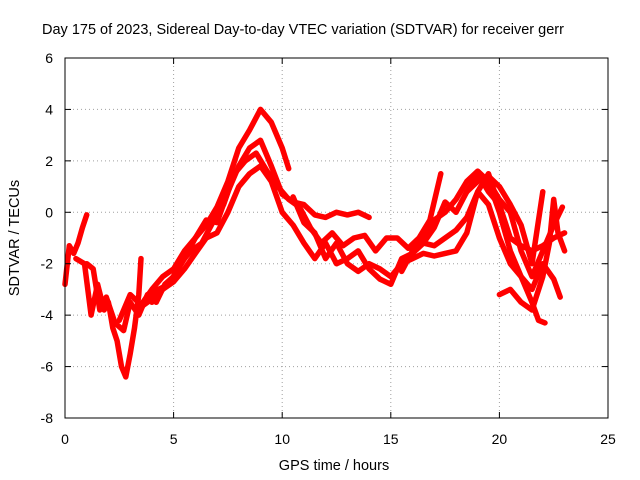  Describe the element at coordinates (47, 367) in the screenshot. I see `y-tick-label-neg6: -6` at that location.